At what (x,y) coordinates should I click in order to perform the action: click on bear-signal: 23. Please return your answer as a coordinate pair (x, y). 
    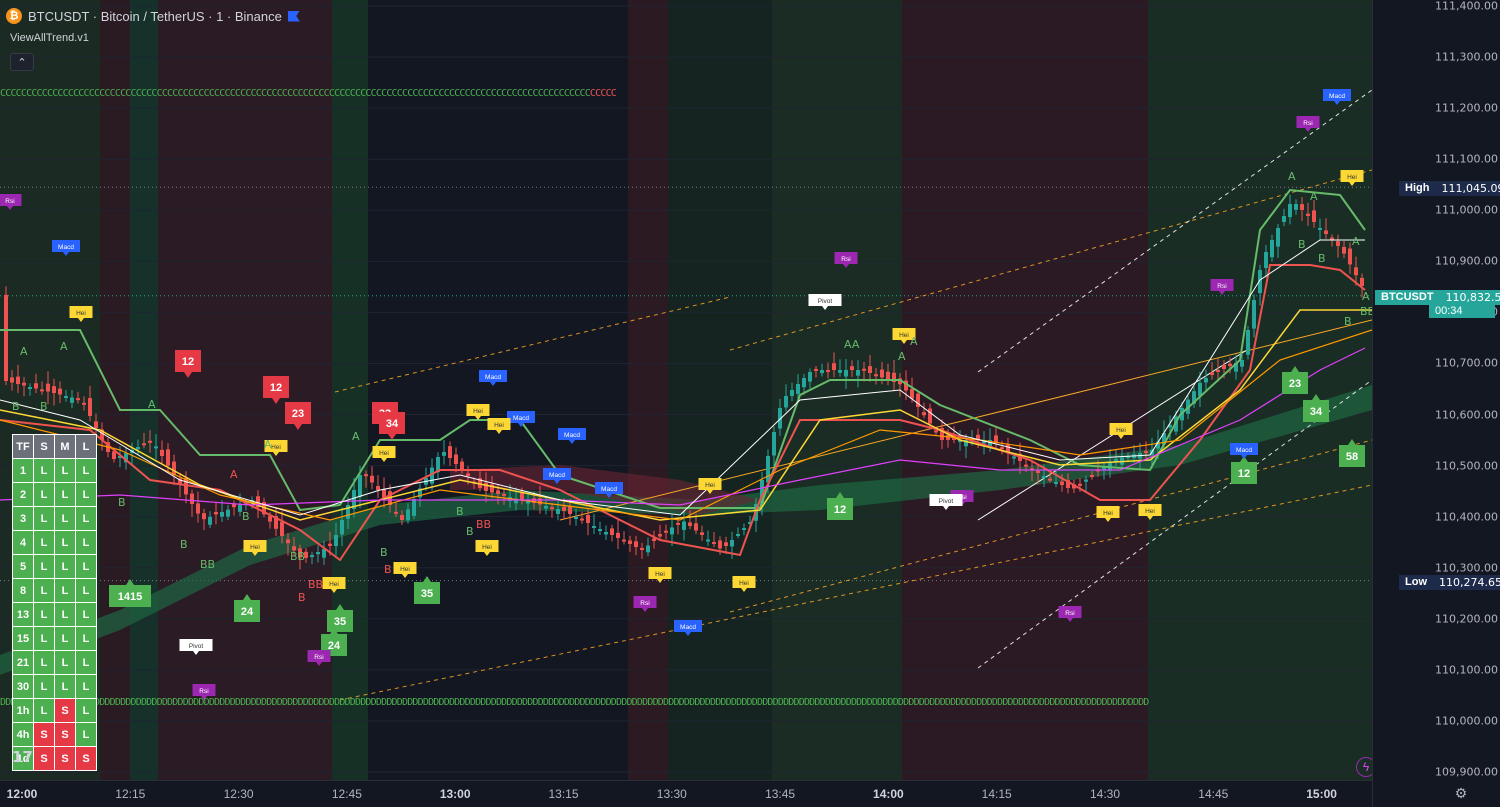
    Looking at the image, I should click on (298, 416).